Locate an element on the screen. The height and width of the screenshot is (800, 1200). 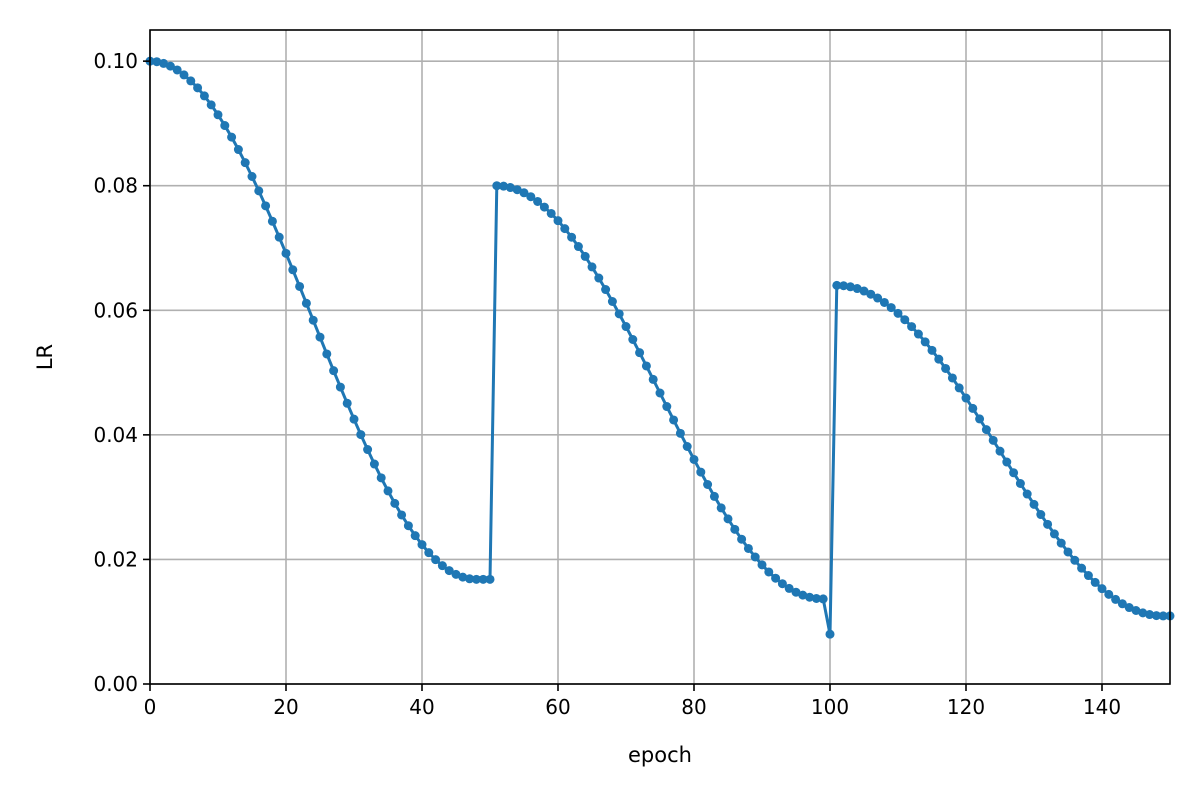
y-tick-label: 0.00 is located at coordinates (115, 684).